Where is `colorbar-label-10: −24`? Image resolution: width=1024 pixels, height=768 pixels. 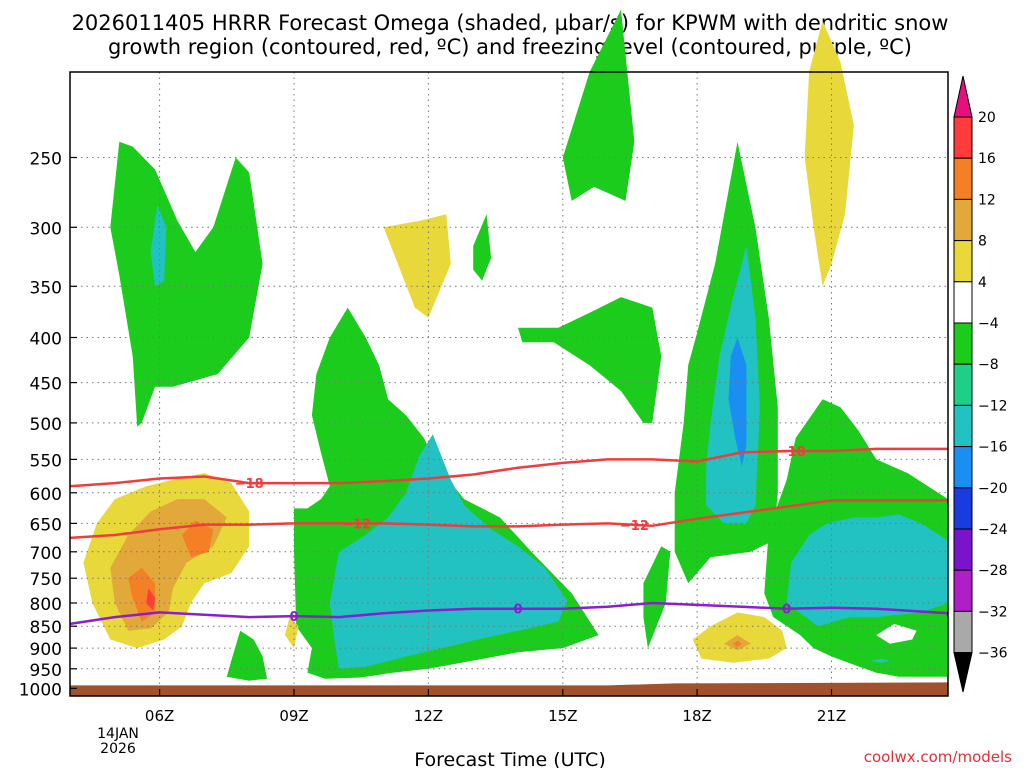
colorbar-label-10: −24 is located at coordinates (993, 530).